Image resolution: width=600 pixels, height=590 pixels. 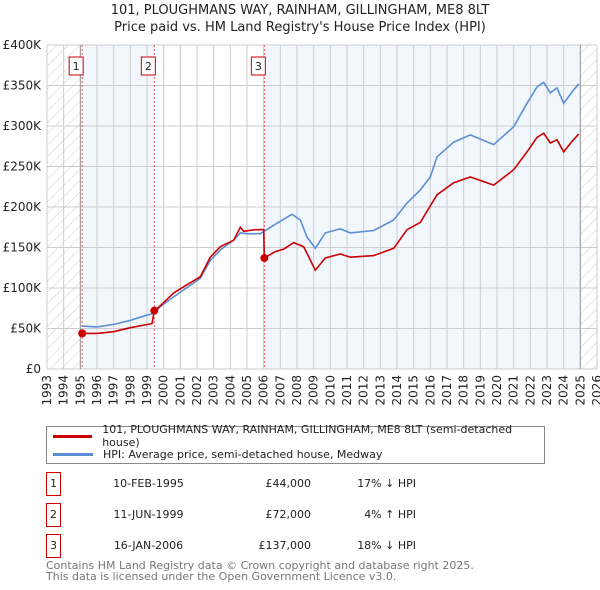 I want to click on table-row: 2 11-JUN-1999 £72,000 4% ↑ HPI, so click(x=296, y=515).